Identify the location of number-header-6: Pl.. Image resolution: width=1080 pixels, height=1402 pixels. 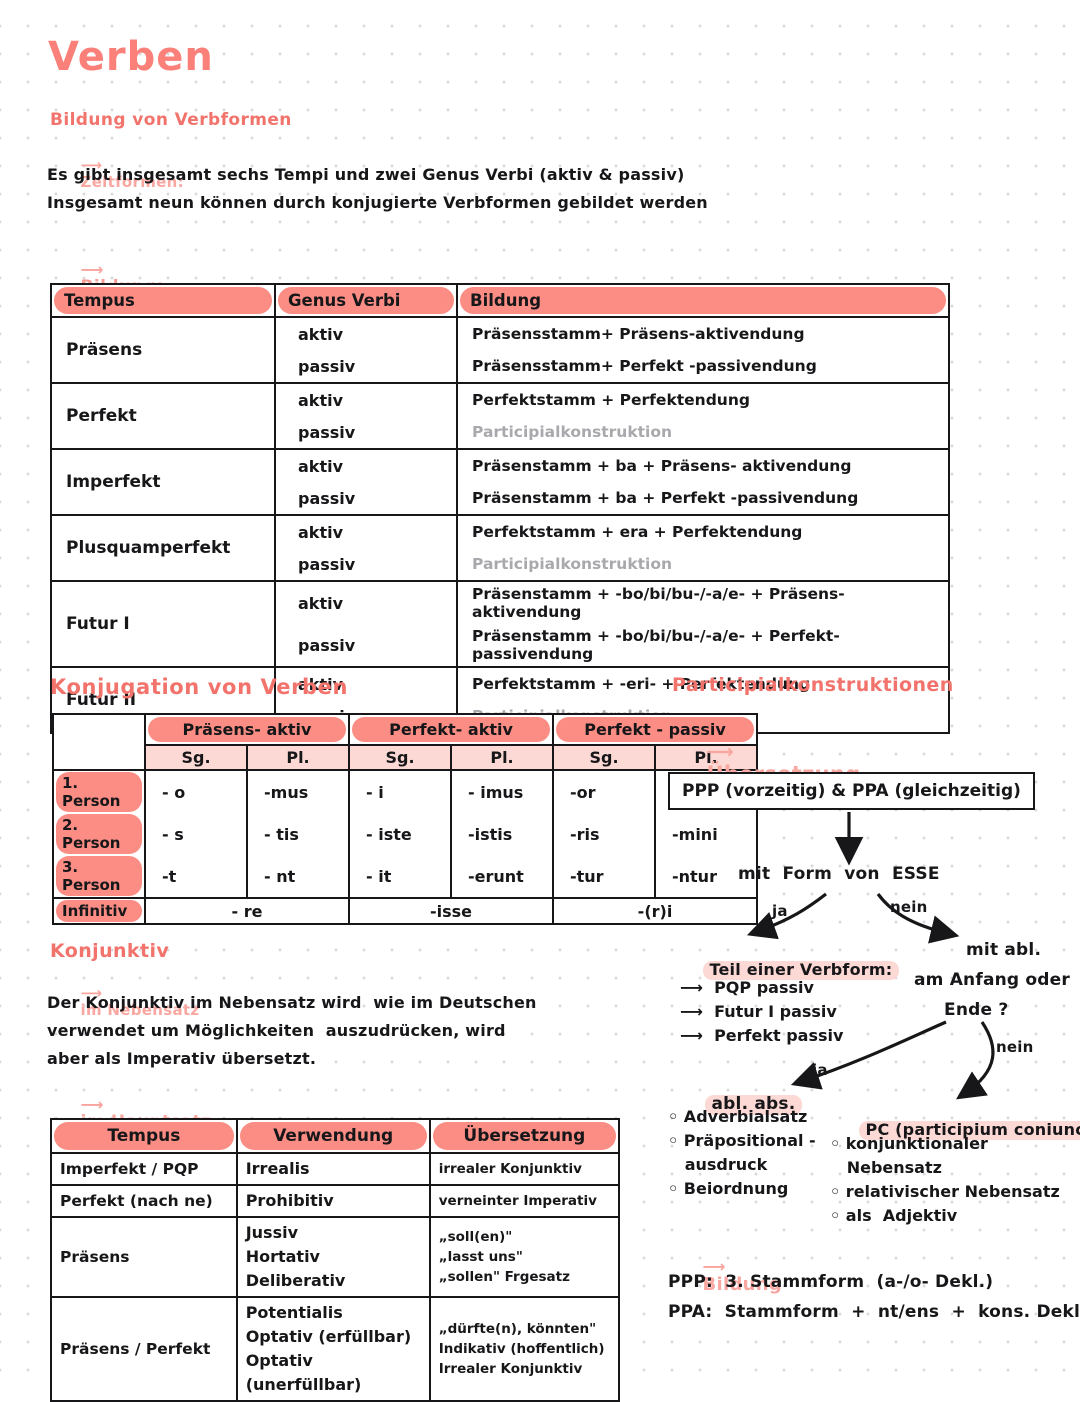
(706, 757).